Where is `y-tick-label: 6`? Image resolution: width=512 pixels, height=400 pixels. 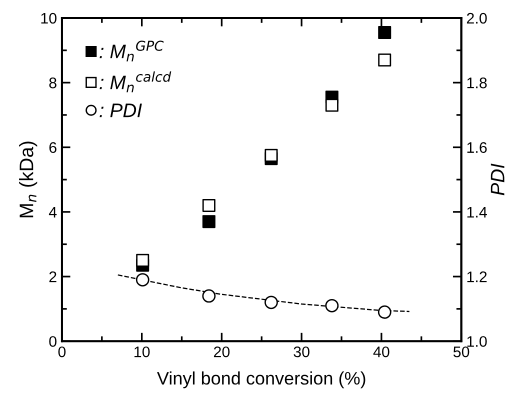 y-tick-label: 6 is located at coordinates (52, 147).